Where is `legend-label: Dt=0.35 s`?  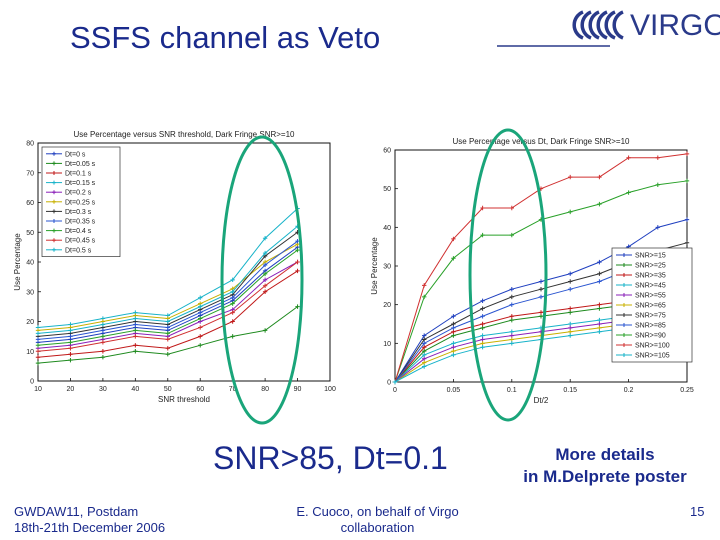 legend-label: Dt=0.35 s is located at coordinates (80, 222).